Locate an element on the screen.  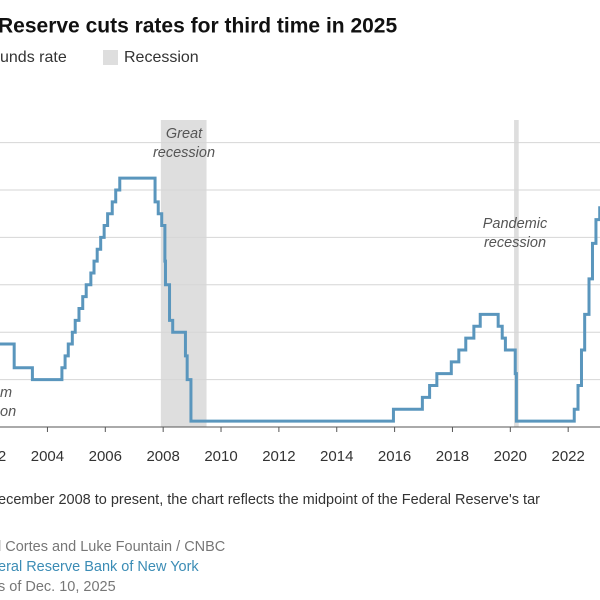
x-tick-label: 2002 is located at coordinates (3, 456).